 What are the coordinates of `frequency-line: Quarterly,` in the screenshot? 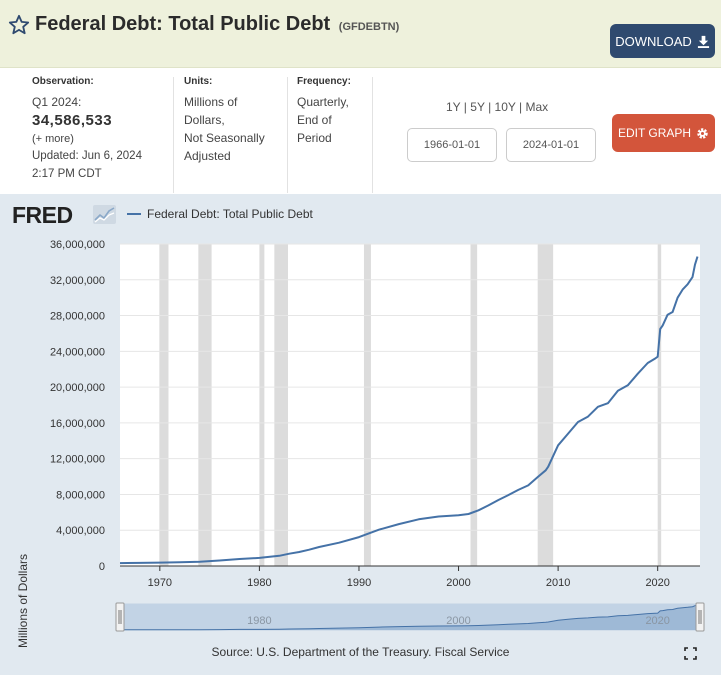 It's located at (323, 102).